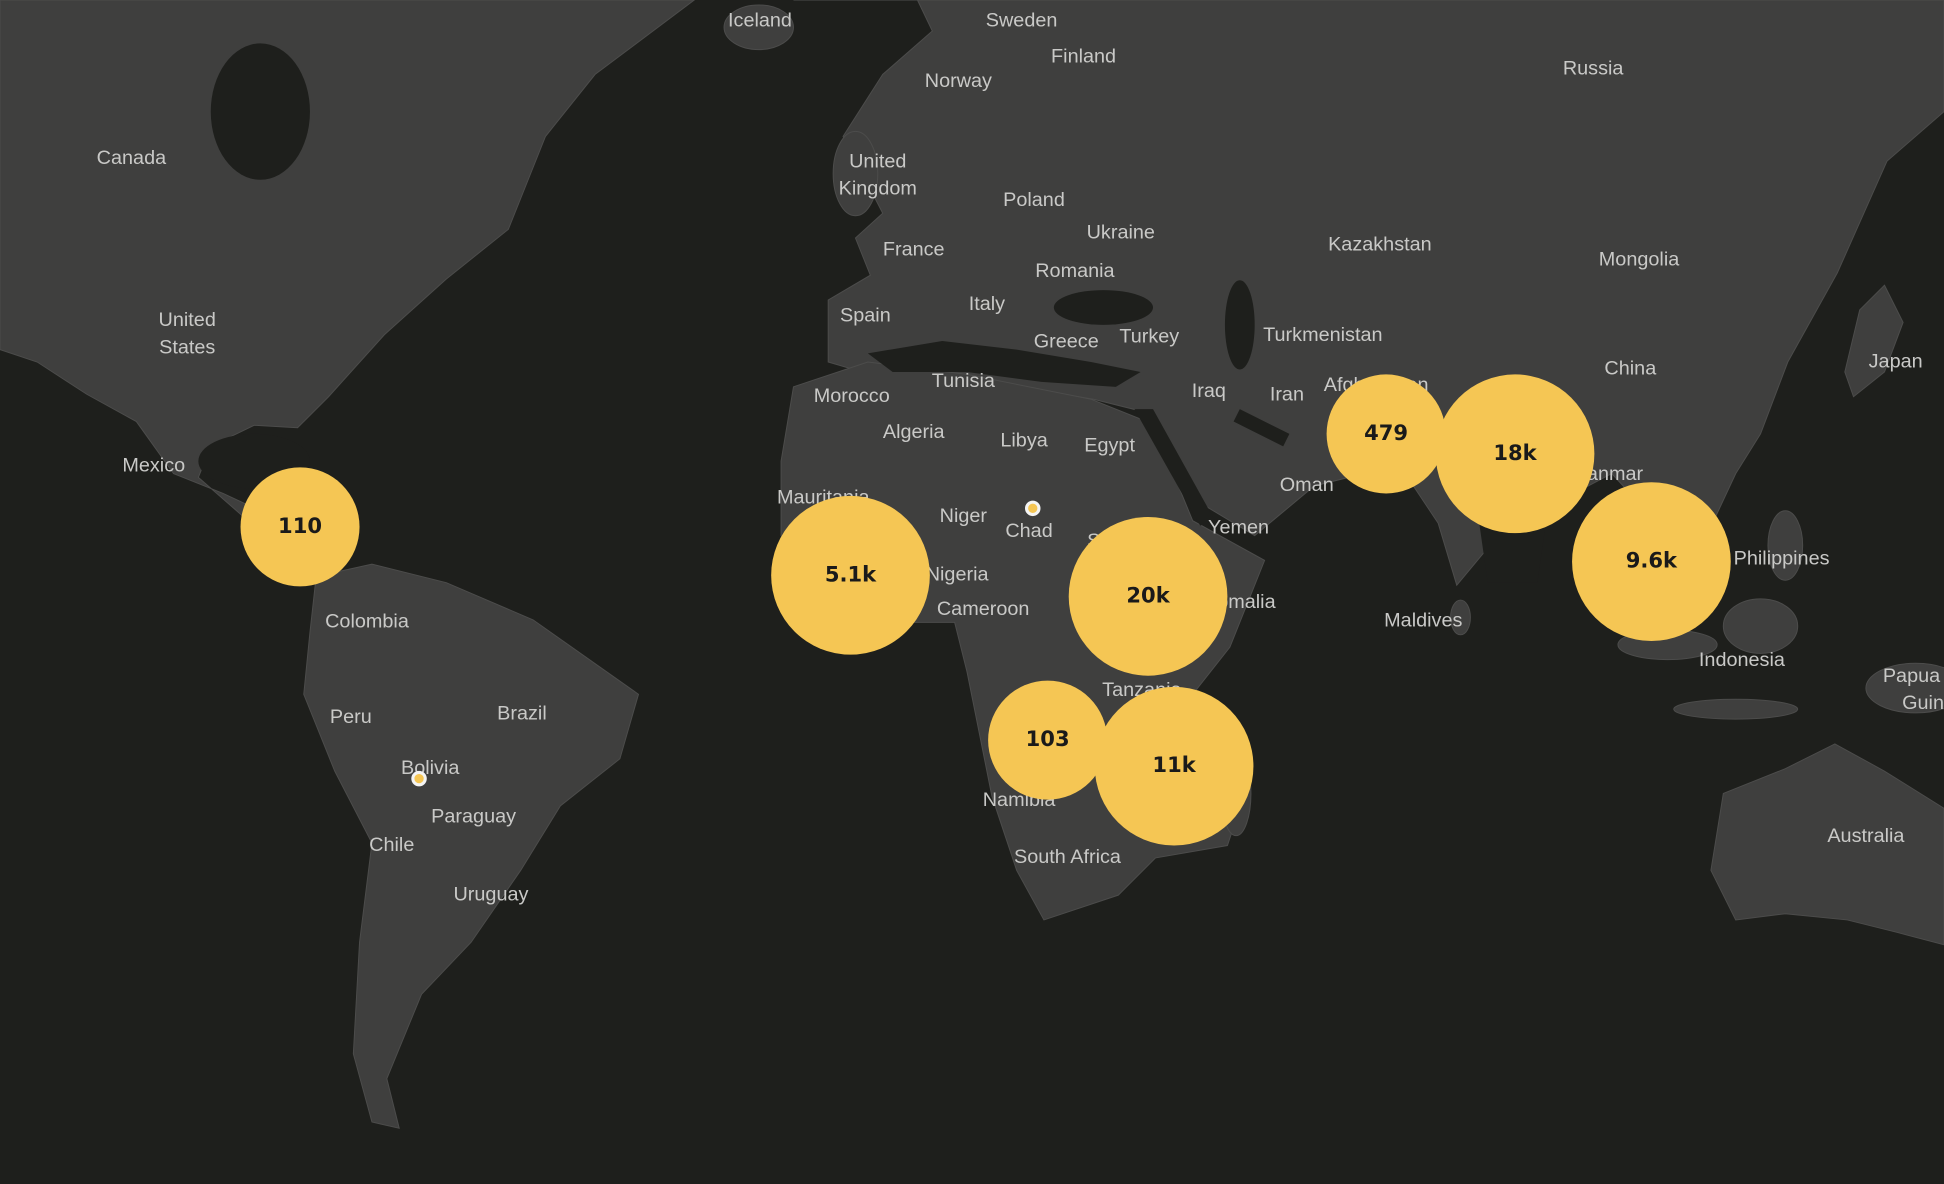  What do you see at coordinates (964, 516) in the screenshot?
I see `country-label: Niger` at bounding box center [964, 516].